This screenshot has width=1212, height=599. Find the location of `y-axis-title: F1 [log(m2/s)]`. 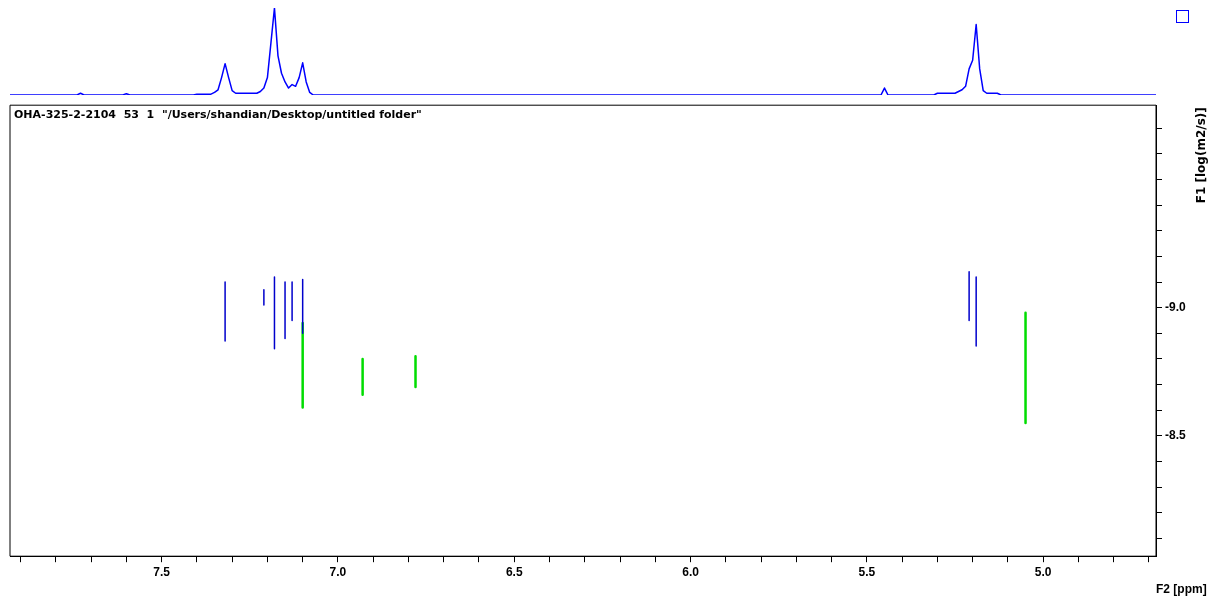

y-axis-title: F1 [log(m2/s)] is located at coordinates (1201, 155).